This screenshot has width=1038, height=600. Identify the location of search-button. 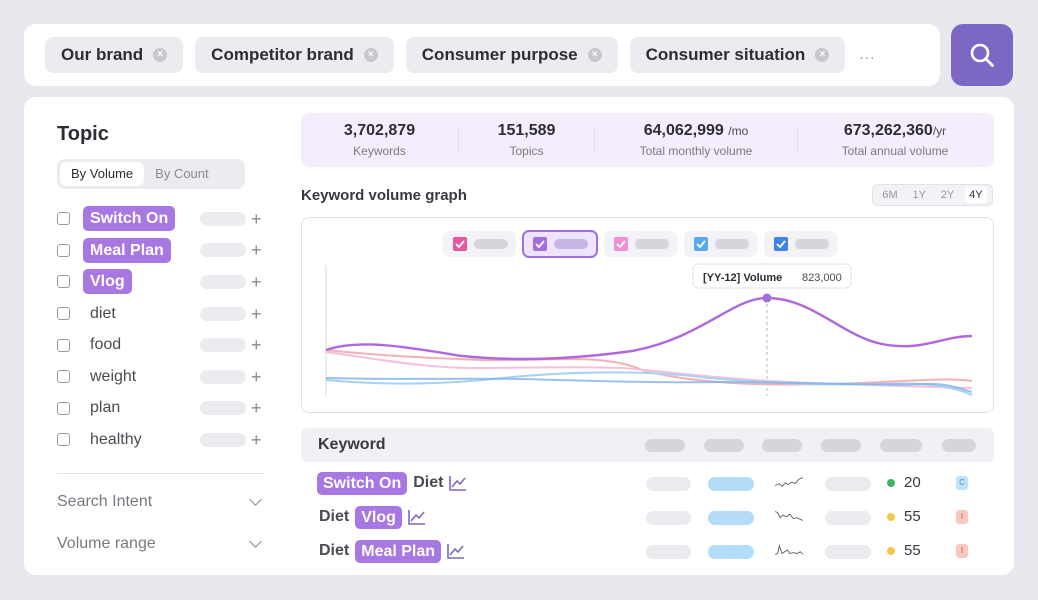
(982, 55).